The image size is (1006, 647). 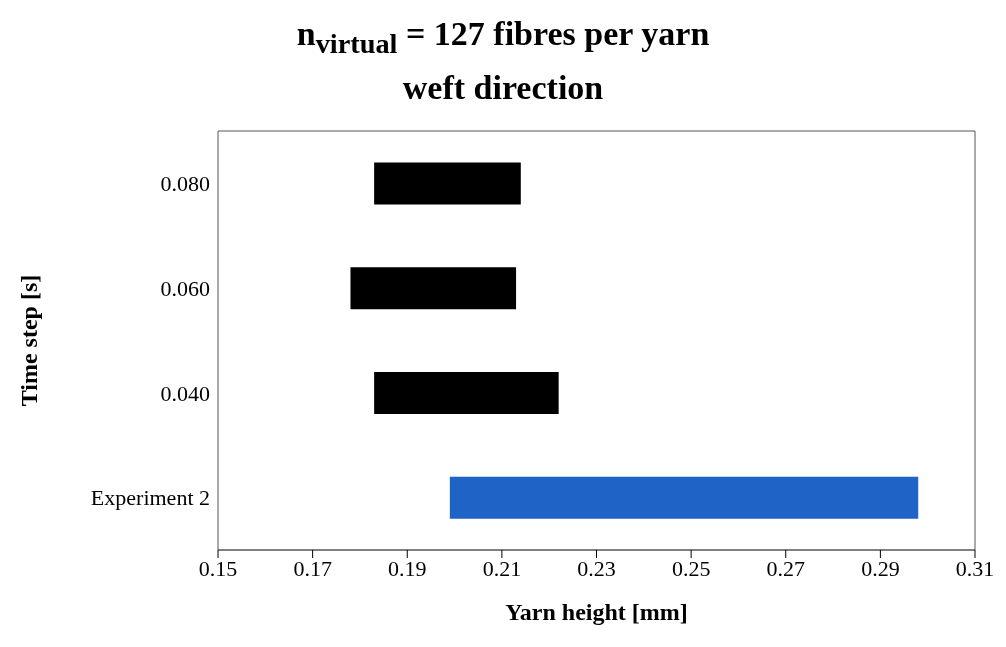 What do you see at coordinates (596, 568) in the screenshot?
I see `x-tick-label: 0.23` at bounding box center [596, 568].